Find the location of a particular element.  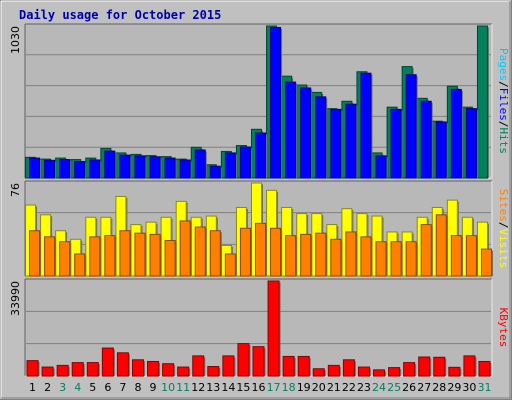

x-tick-label: 7 is located at coordinates (122, 387).